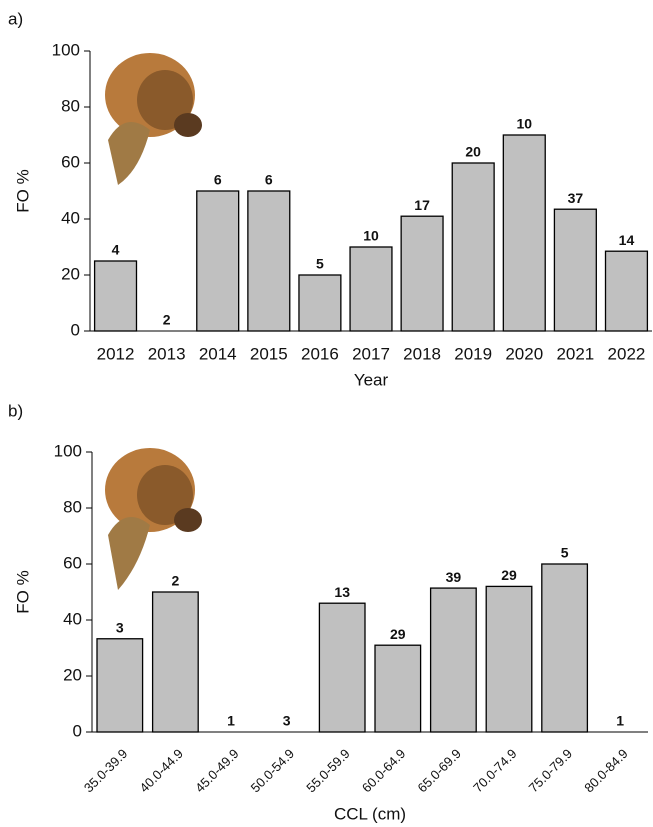  What do you see at coordinates (627, 353) in the screenshot?
I see `x-tick-label: 2022` at bounding box center [627, 353].